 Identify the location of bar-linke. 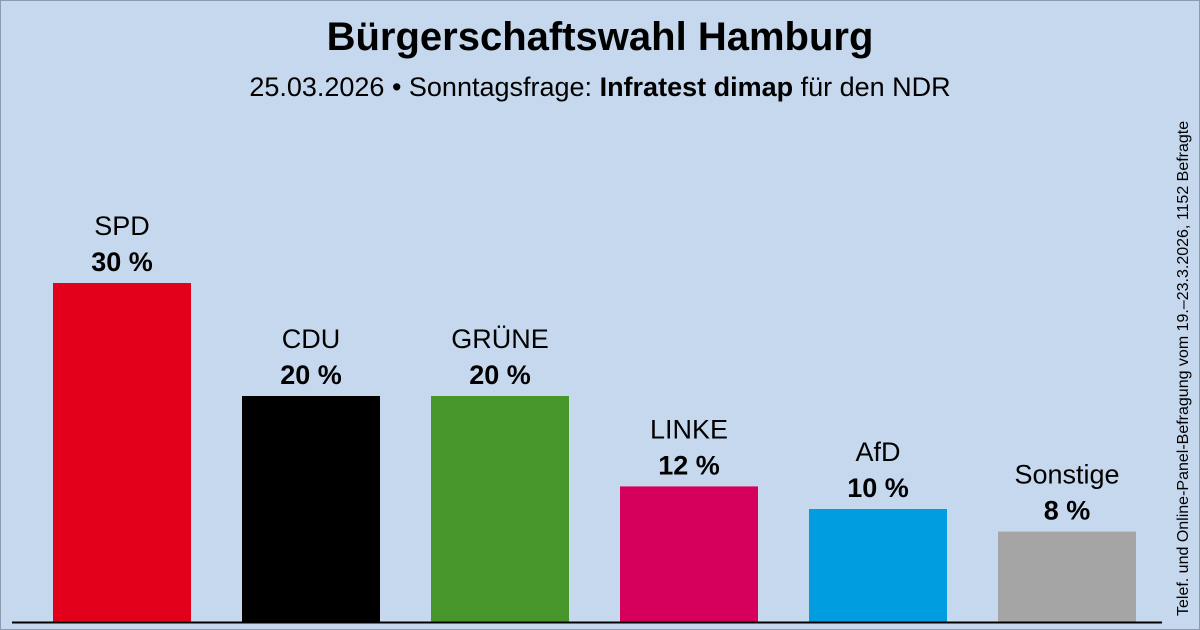
(689, 554).